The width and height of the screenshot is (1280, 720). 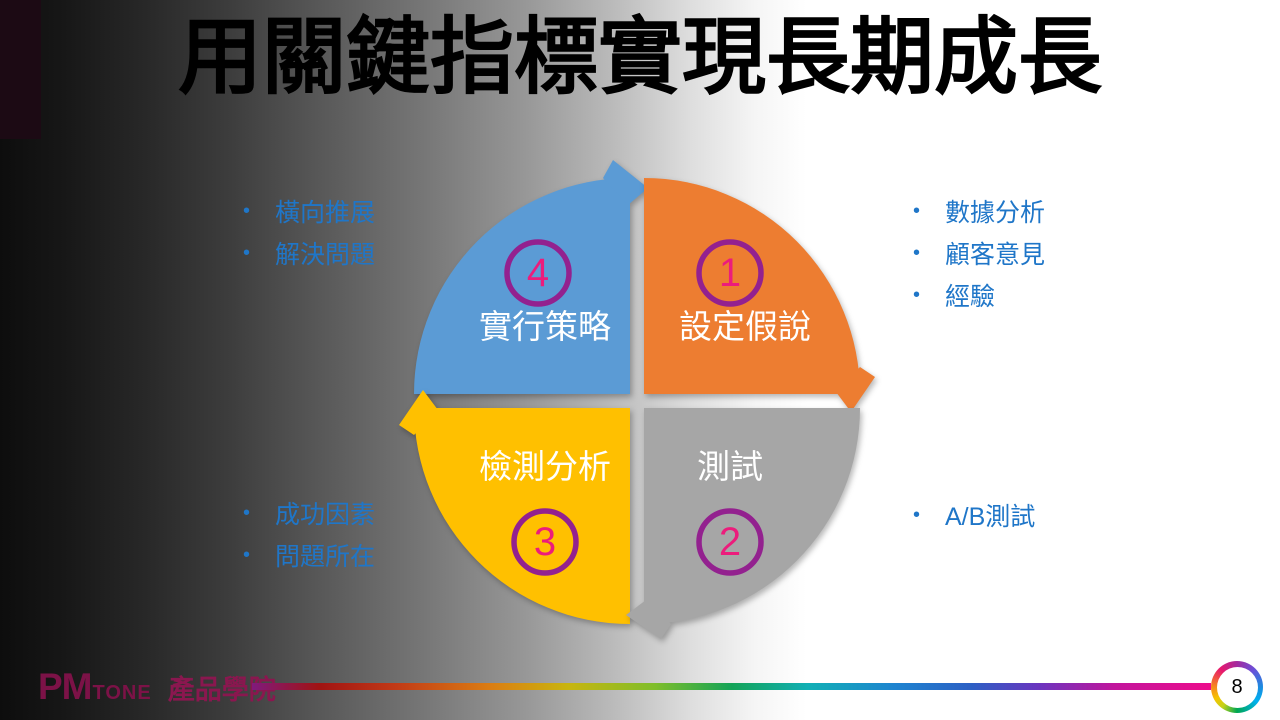 What do you see at coordinates (325, 213) in the screenshot?
I see `note-text: 橫向推展` at bounding box center [325, 213].